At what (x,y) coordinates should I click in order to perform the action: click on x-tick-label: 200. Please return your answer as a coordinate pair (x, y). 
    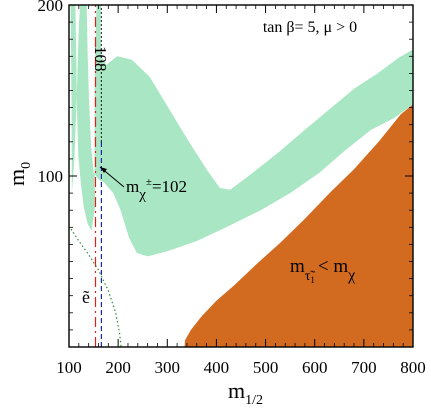
    Looking at the image, I should click on (118, 367).